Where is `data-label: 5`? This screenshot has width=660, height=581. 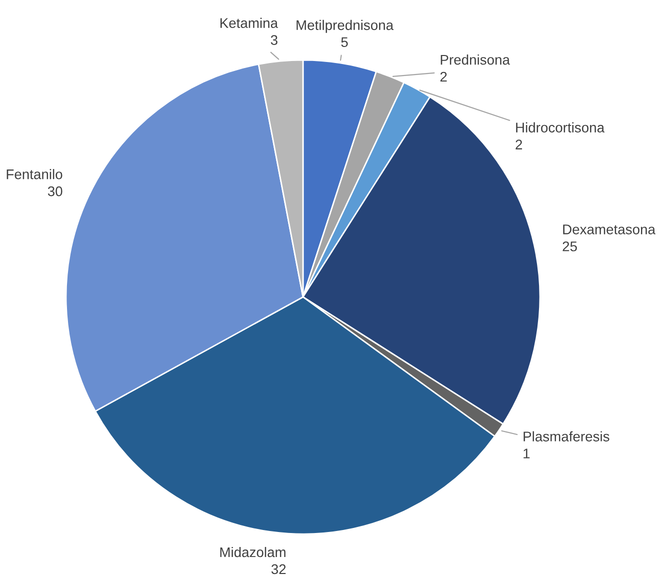 data-label: 5 is located at coordinates (344, 42).